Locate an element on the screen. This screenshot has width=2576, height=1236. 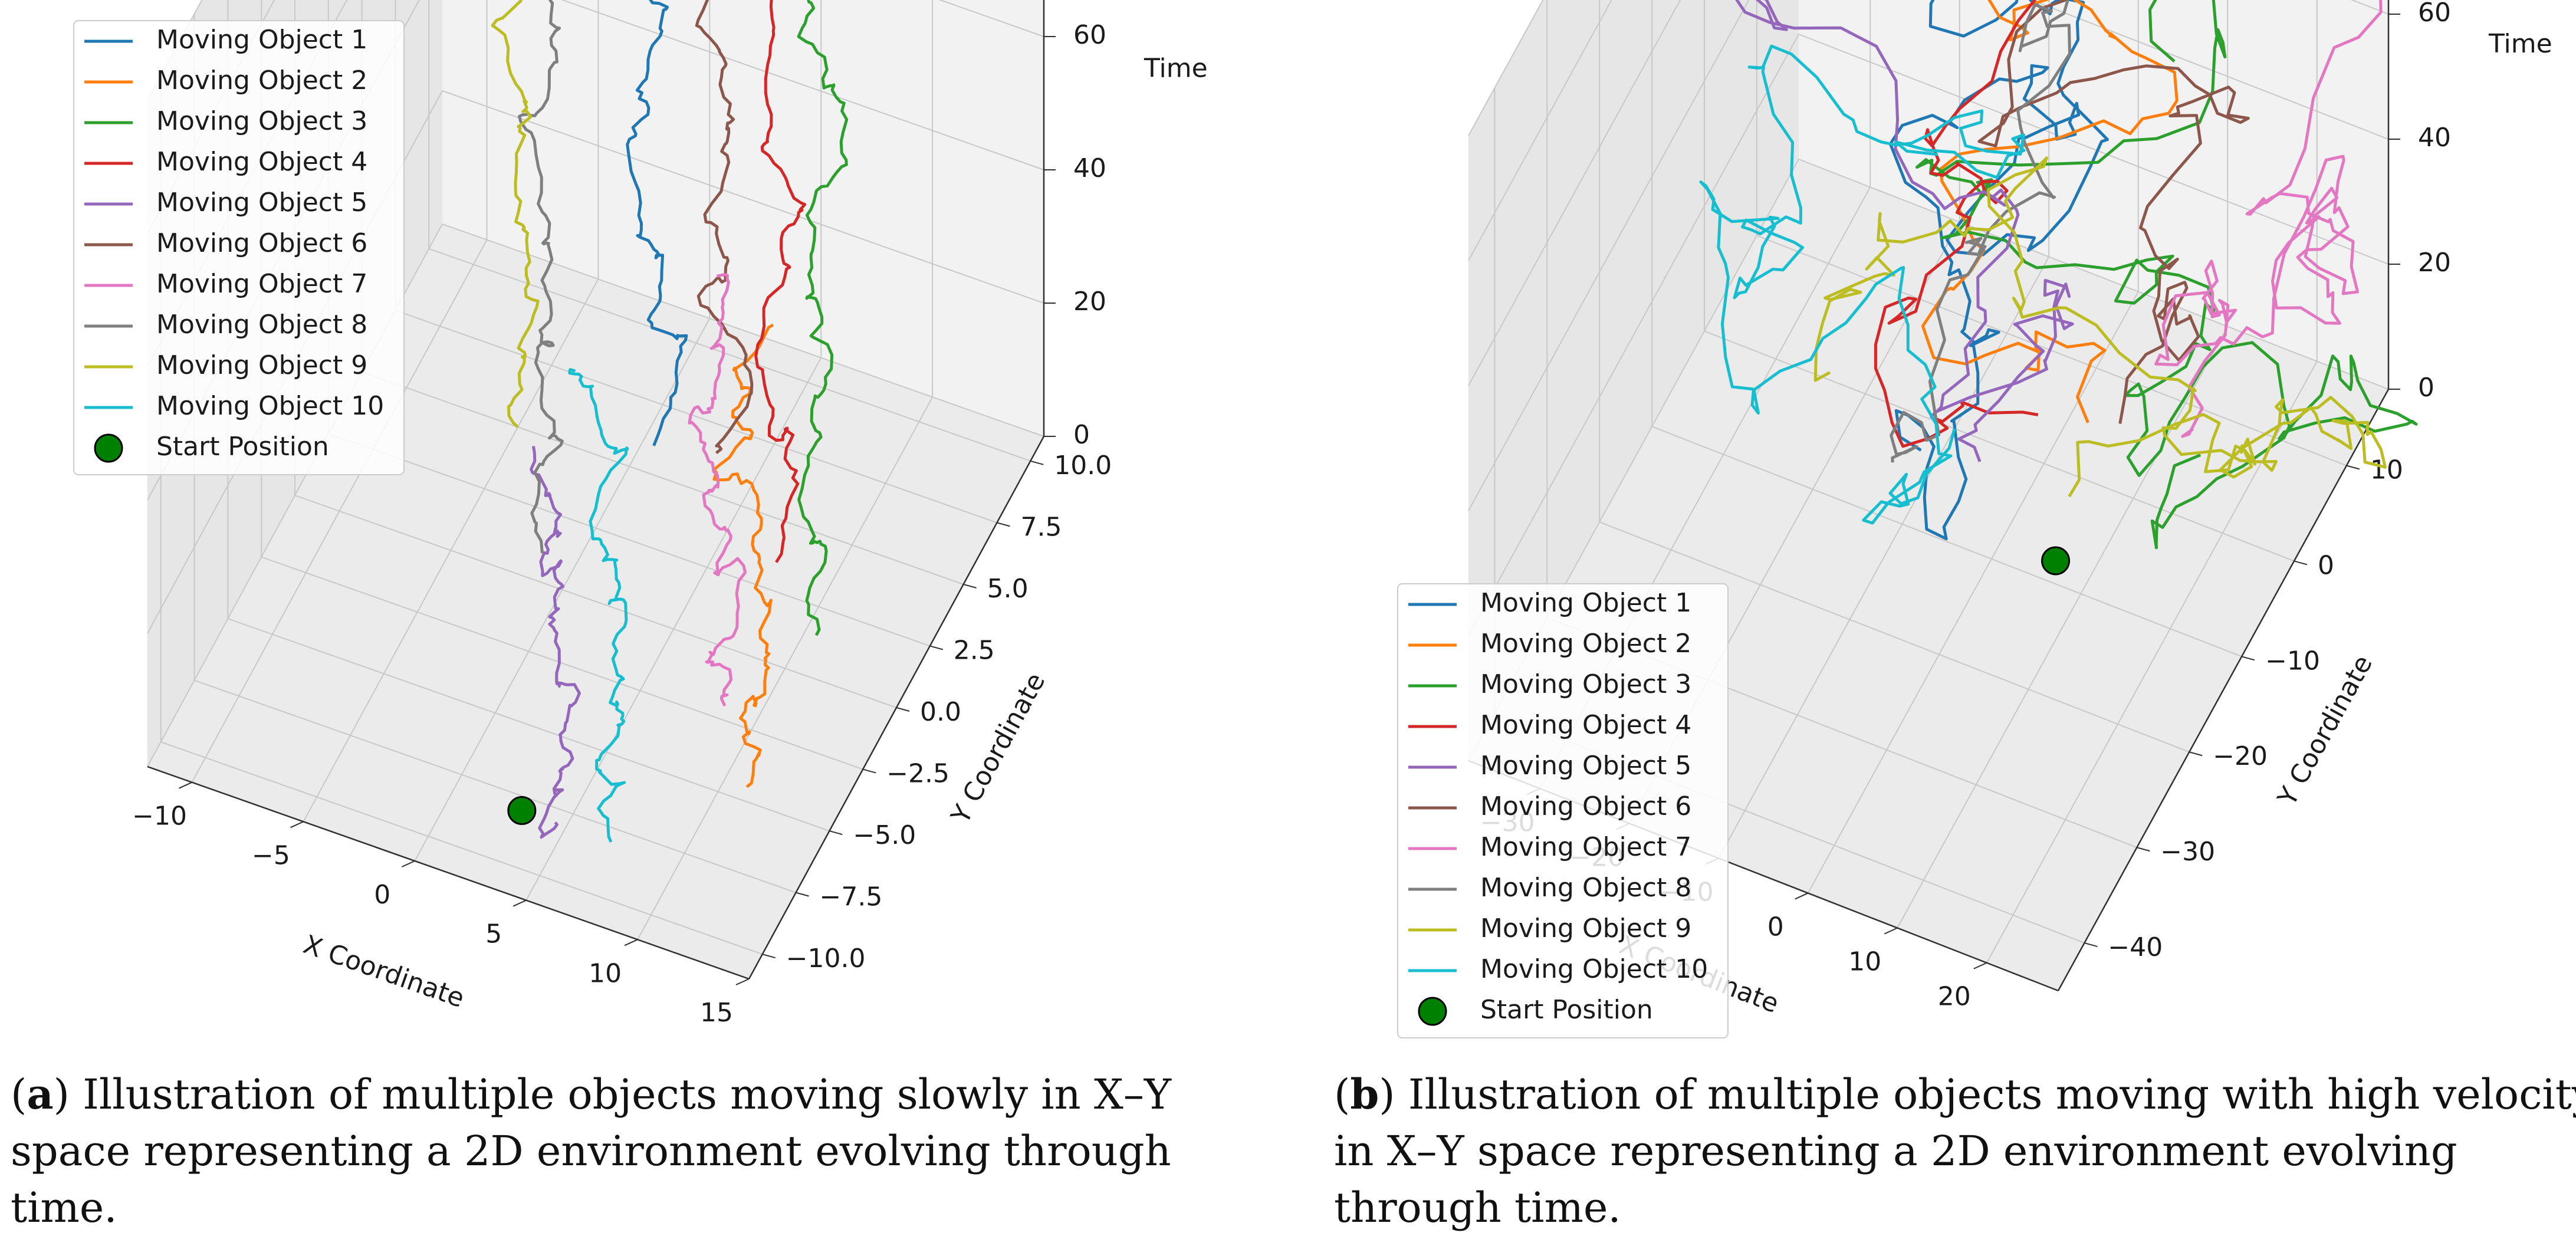
y-tick-label: 0.0 is located at coordinates (940, 712).